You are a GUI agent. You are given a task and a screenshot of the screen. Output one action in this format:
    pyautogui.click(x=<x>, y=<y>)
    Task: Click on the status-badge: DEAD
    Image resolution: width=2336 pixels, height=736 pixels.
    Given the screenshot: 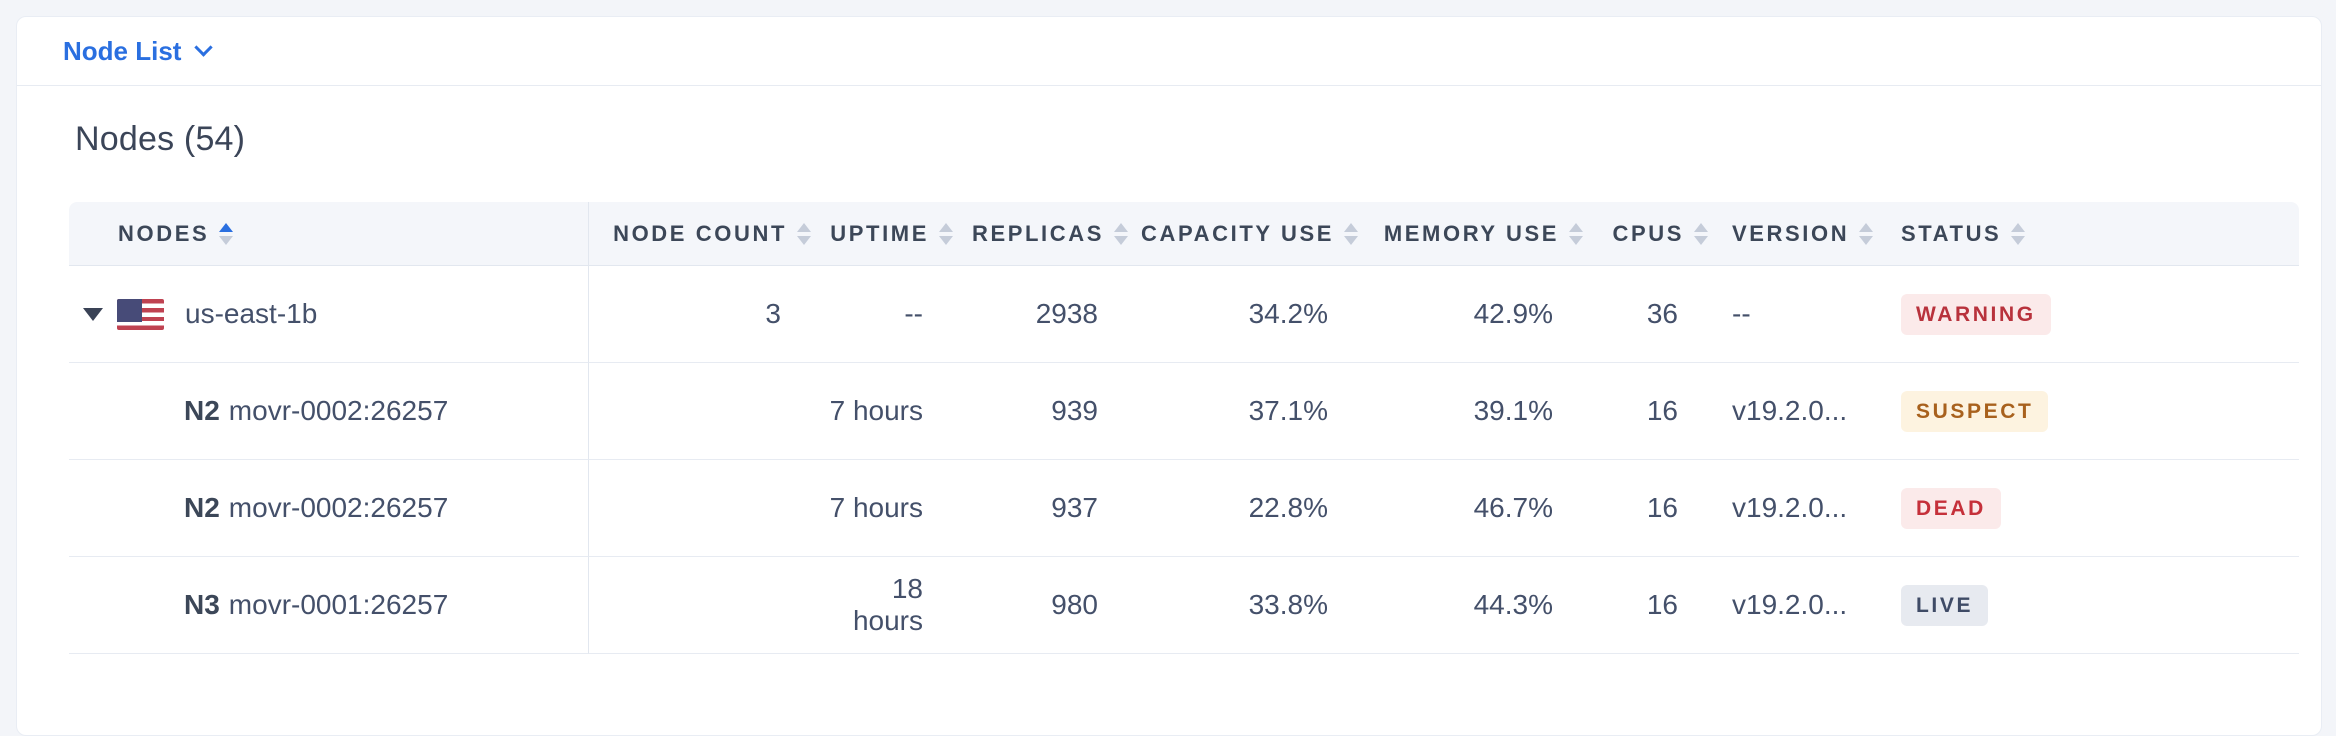 What is the action you would take?
    pyautogui.click(x=1951, y=508)
    